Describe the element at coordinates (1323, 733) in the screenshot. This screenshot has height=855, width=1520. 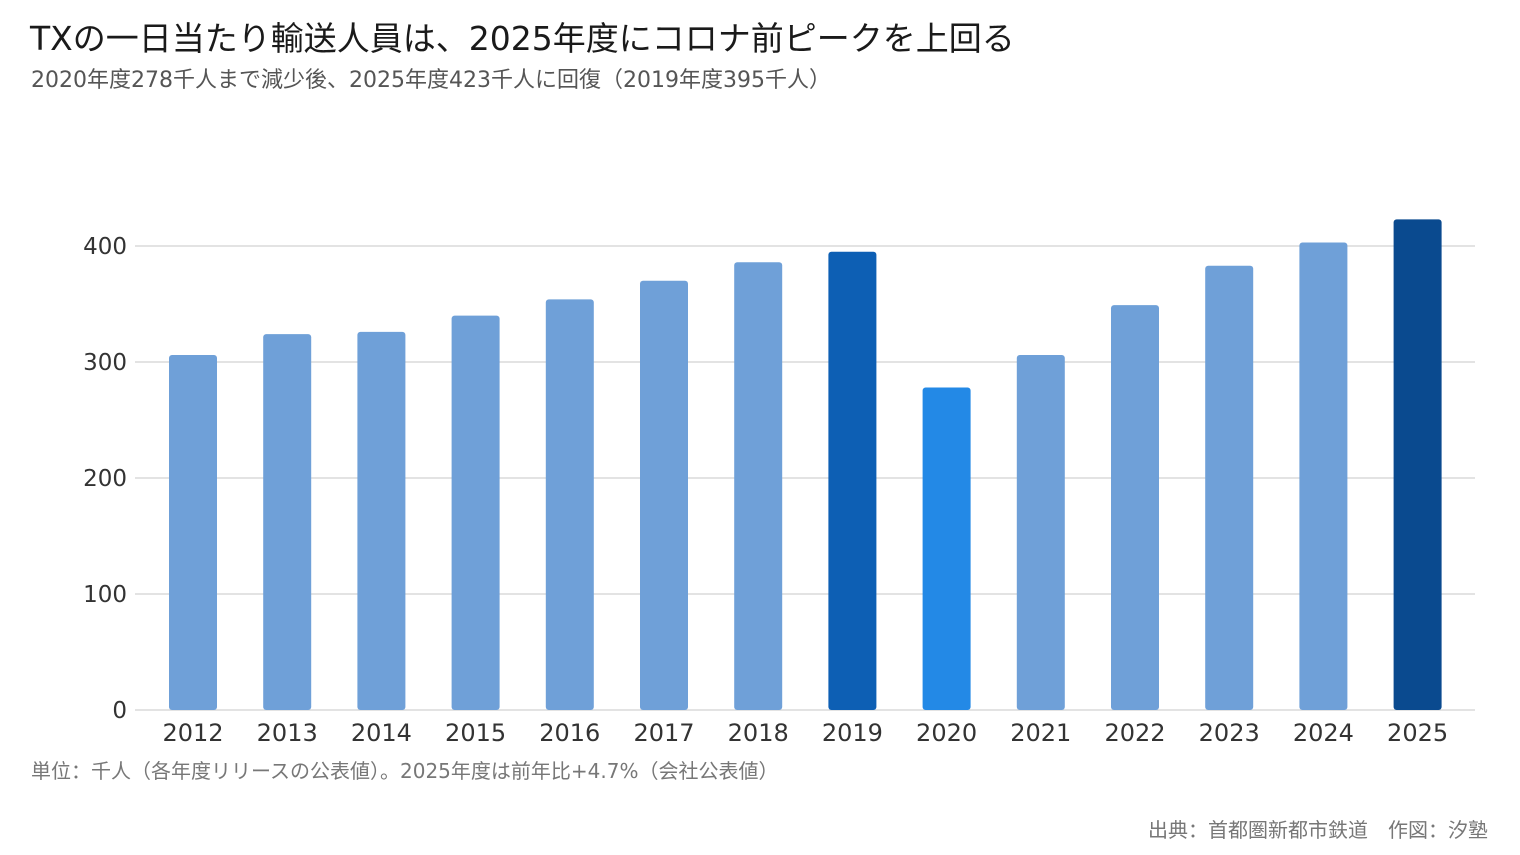
I see `x-tick-label: 2024` at that location.